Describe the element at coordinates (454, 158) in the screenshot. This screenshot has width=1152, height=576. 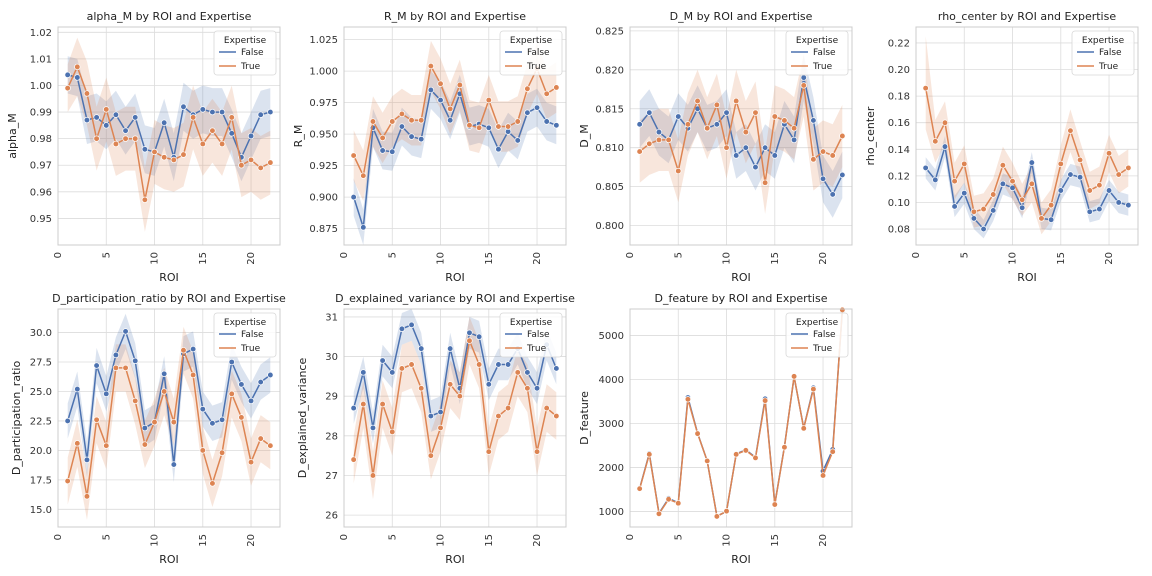
I see `series-line-false` at that location.